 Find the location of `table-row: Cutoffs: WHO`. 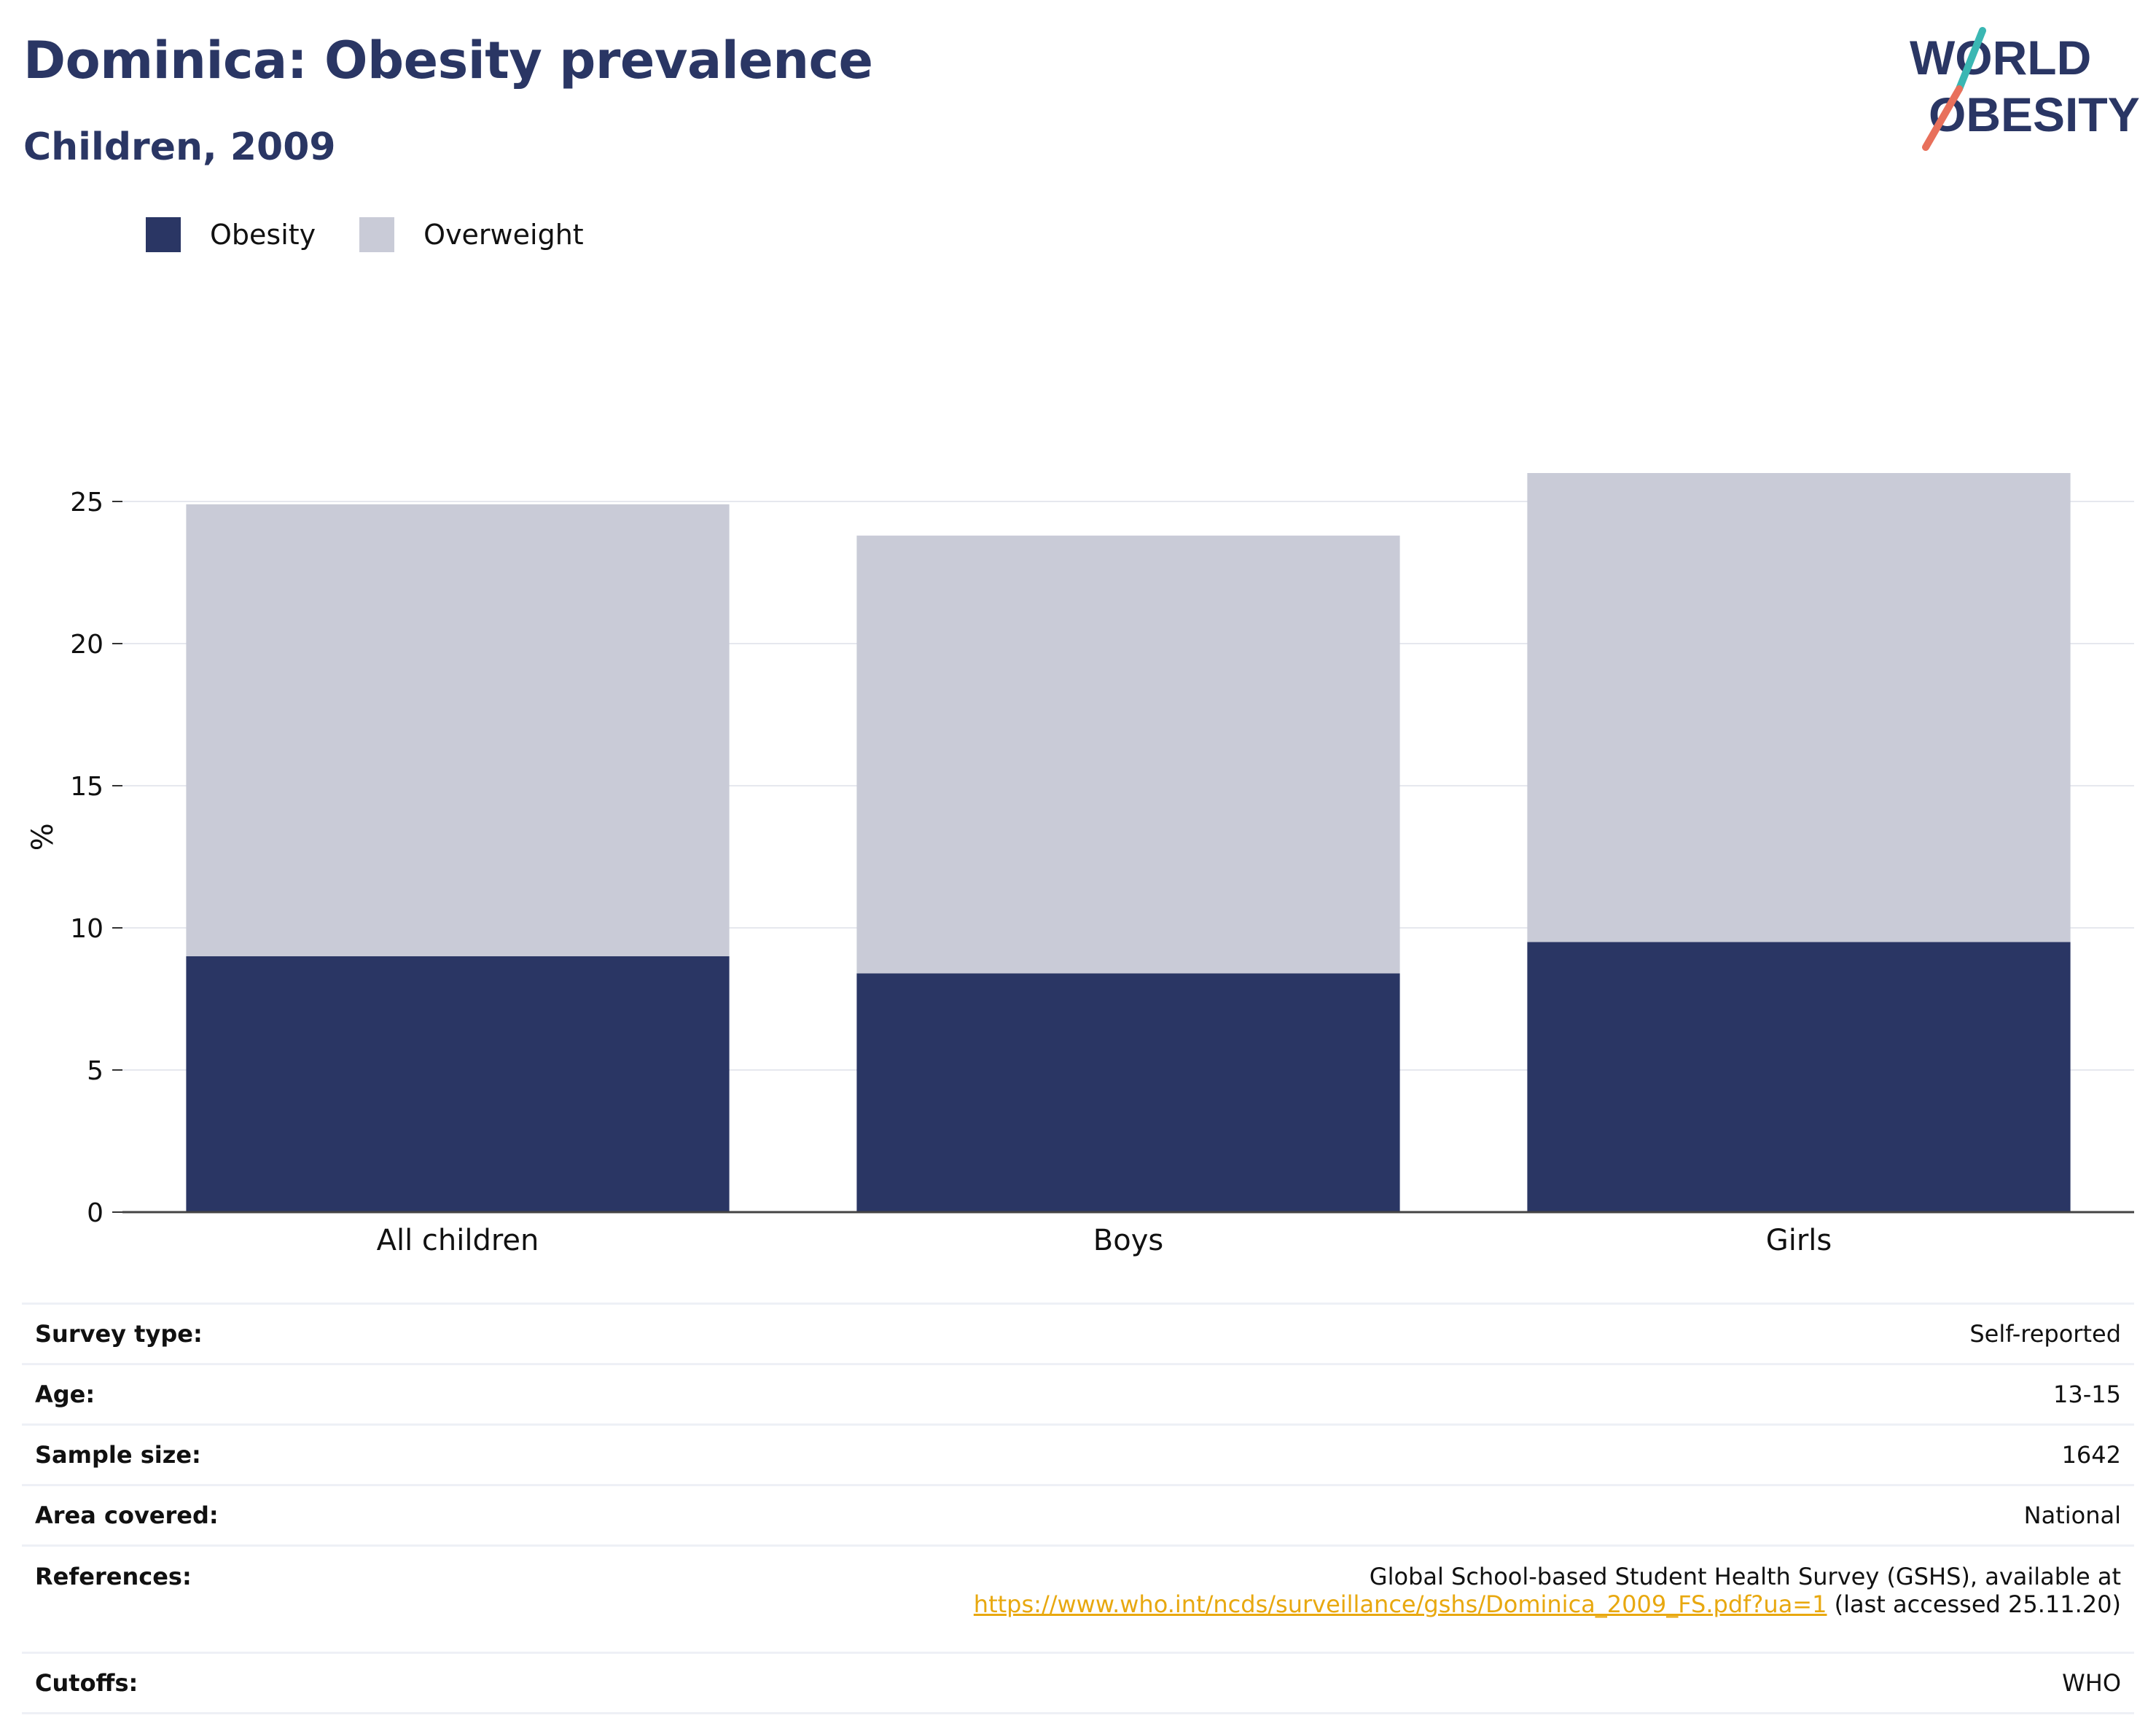

table-row: Cutoffs: WHO is located at coordinates (1078, 1683).